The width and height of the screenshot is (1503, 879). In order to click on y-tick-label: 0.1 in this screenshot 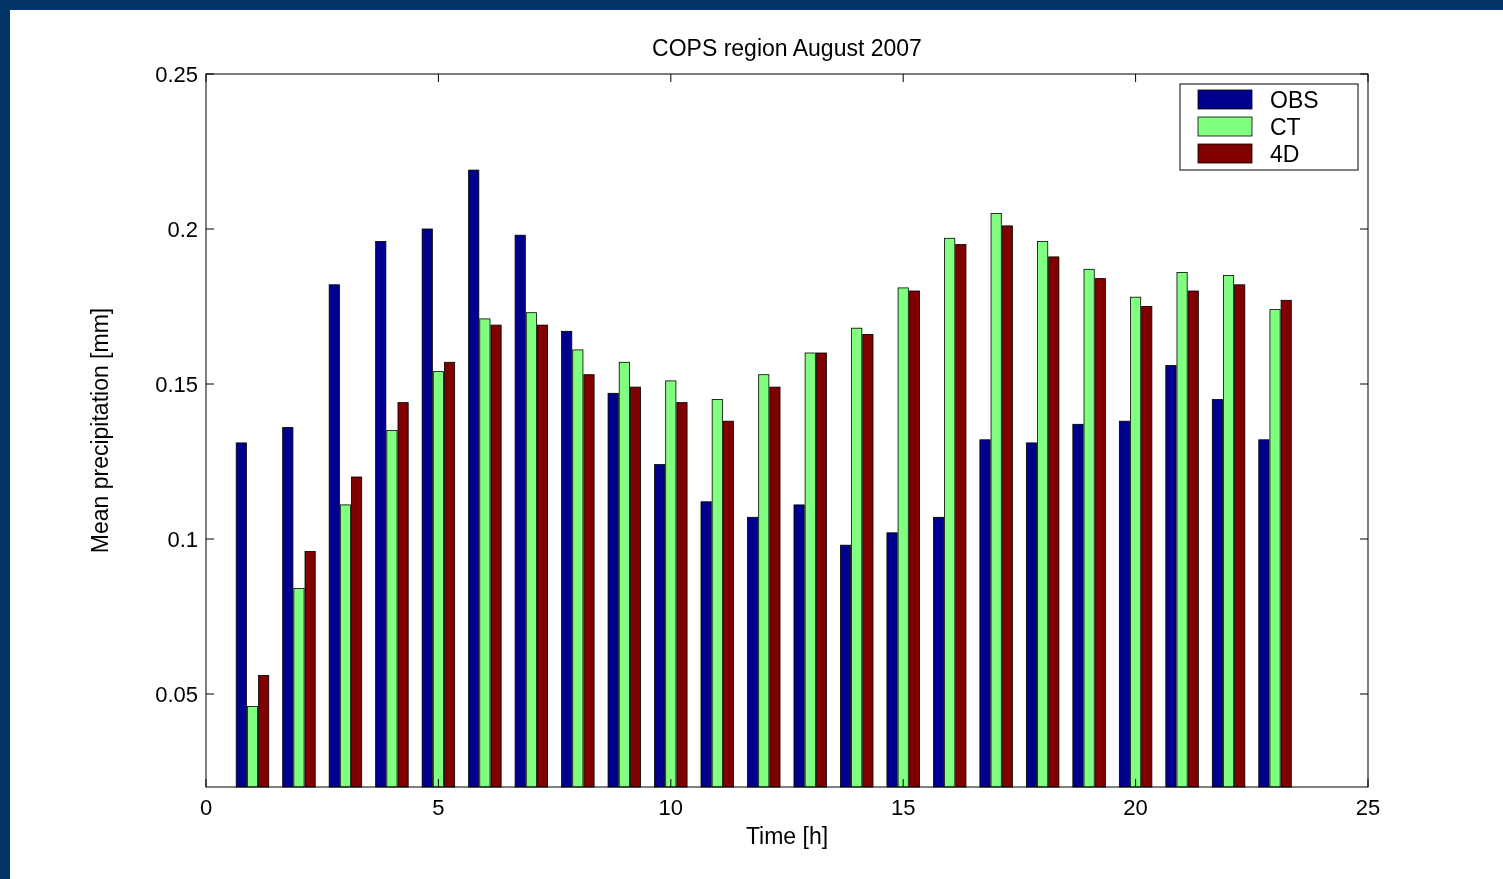, I will do `click(182, 539)`.